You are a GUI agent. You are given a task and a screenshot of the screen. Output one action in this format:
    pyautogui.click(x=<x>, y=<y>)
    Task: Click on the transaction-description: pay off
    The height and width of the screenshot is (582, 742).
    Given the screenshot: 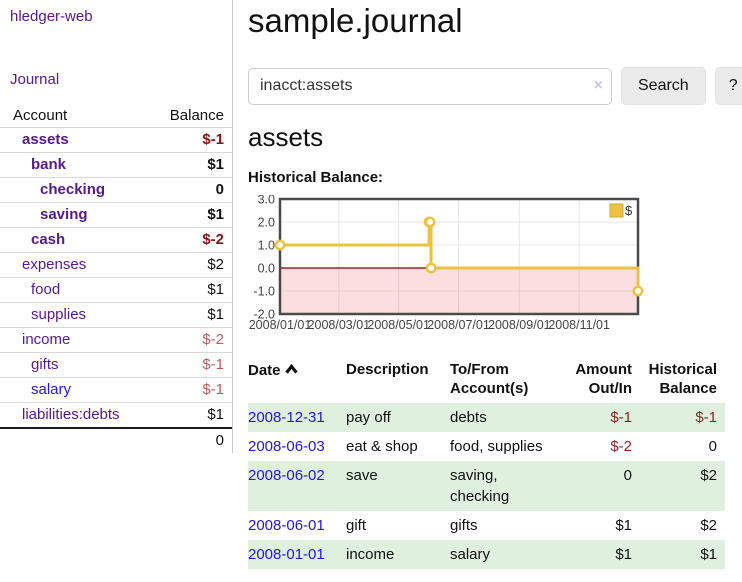 What is the action you would take?
    pyautogui.click(x=368, y=417)
    